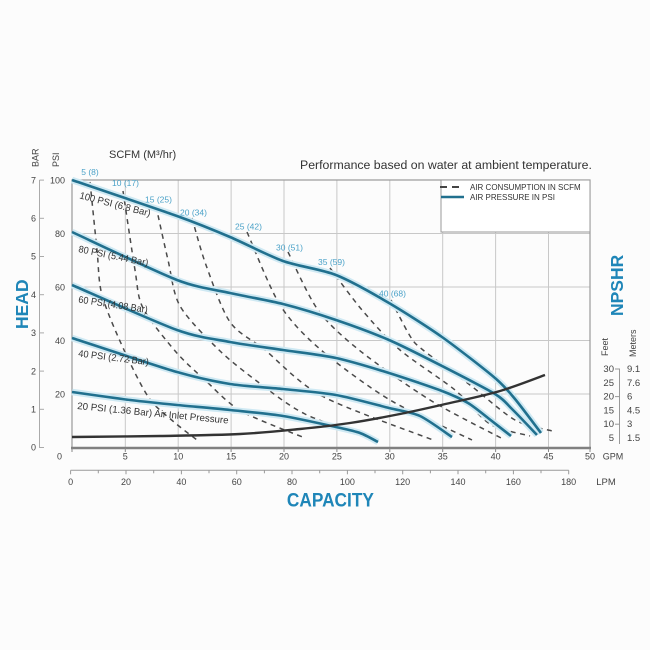  Describe the element at coordinates (633, 343) in the screenshot. I see `svg-text: Meters` at that location.